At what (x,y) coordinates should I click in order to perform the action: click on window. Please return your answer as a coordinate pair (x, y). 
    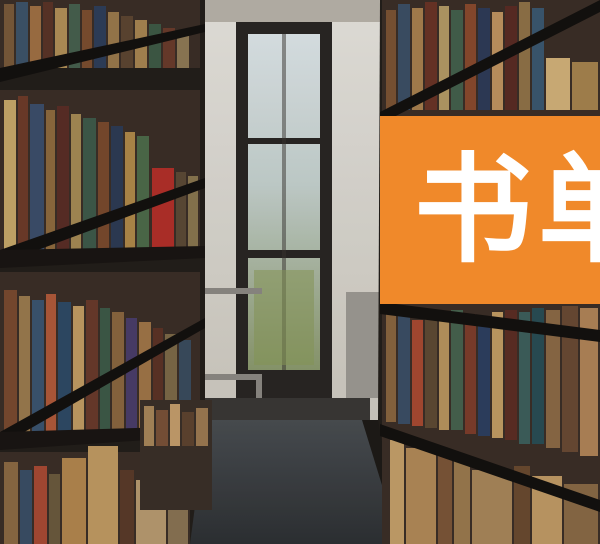
    Looking at the image, I should click on (284, 212).